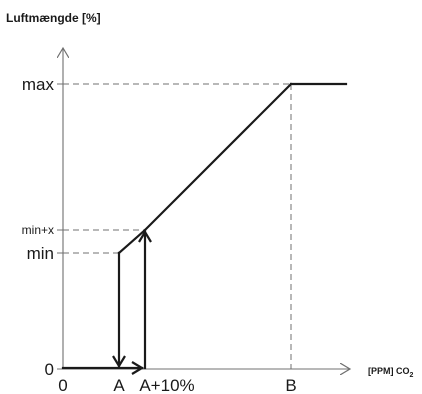 The image size is (422, 394). I want to click on chart-title: Luftmængde [%], so click(53, 18).